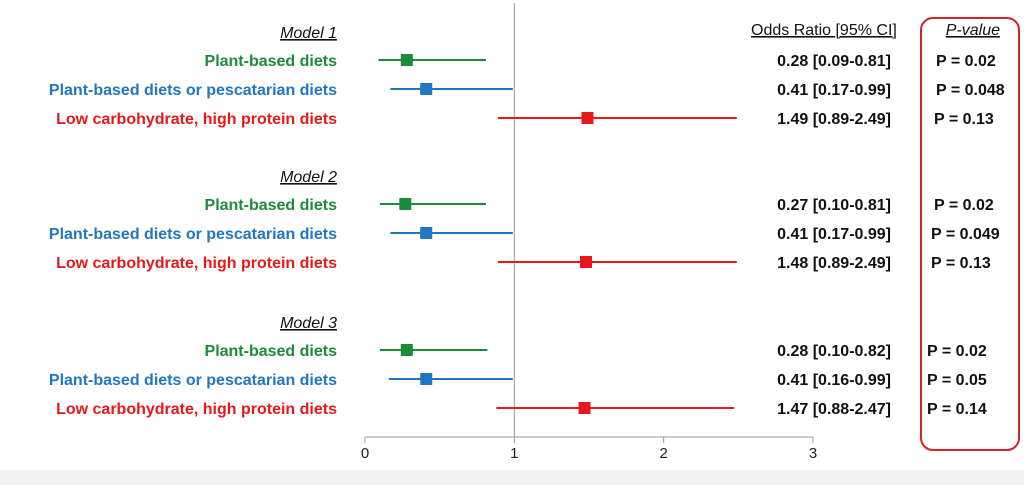 Image resolution: width=1024 pixels, height=485 pixels. What do you see at coordinates (308, 33) in the screenshot?
I see `model-title: Model 1` at bounding box center [308, 33].